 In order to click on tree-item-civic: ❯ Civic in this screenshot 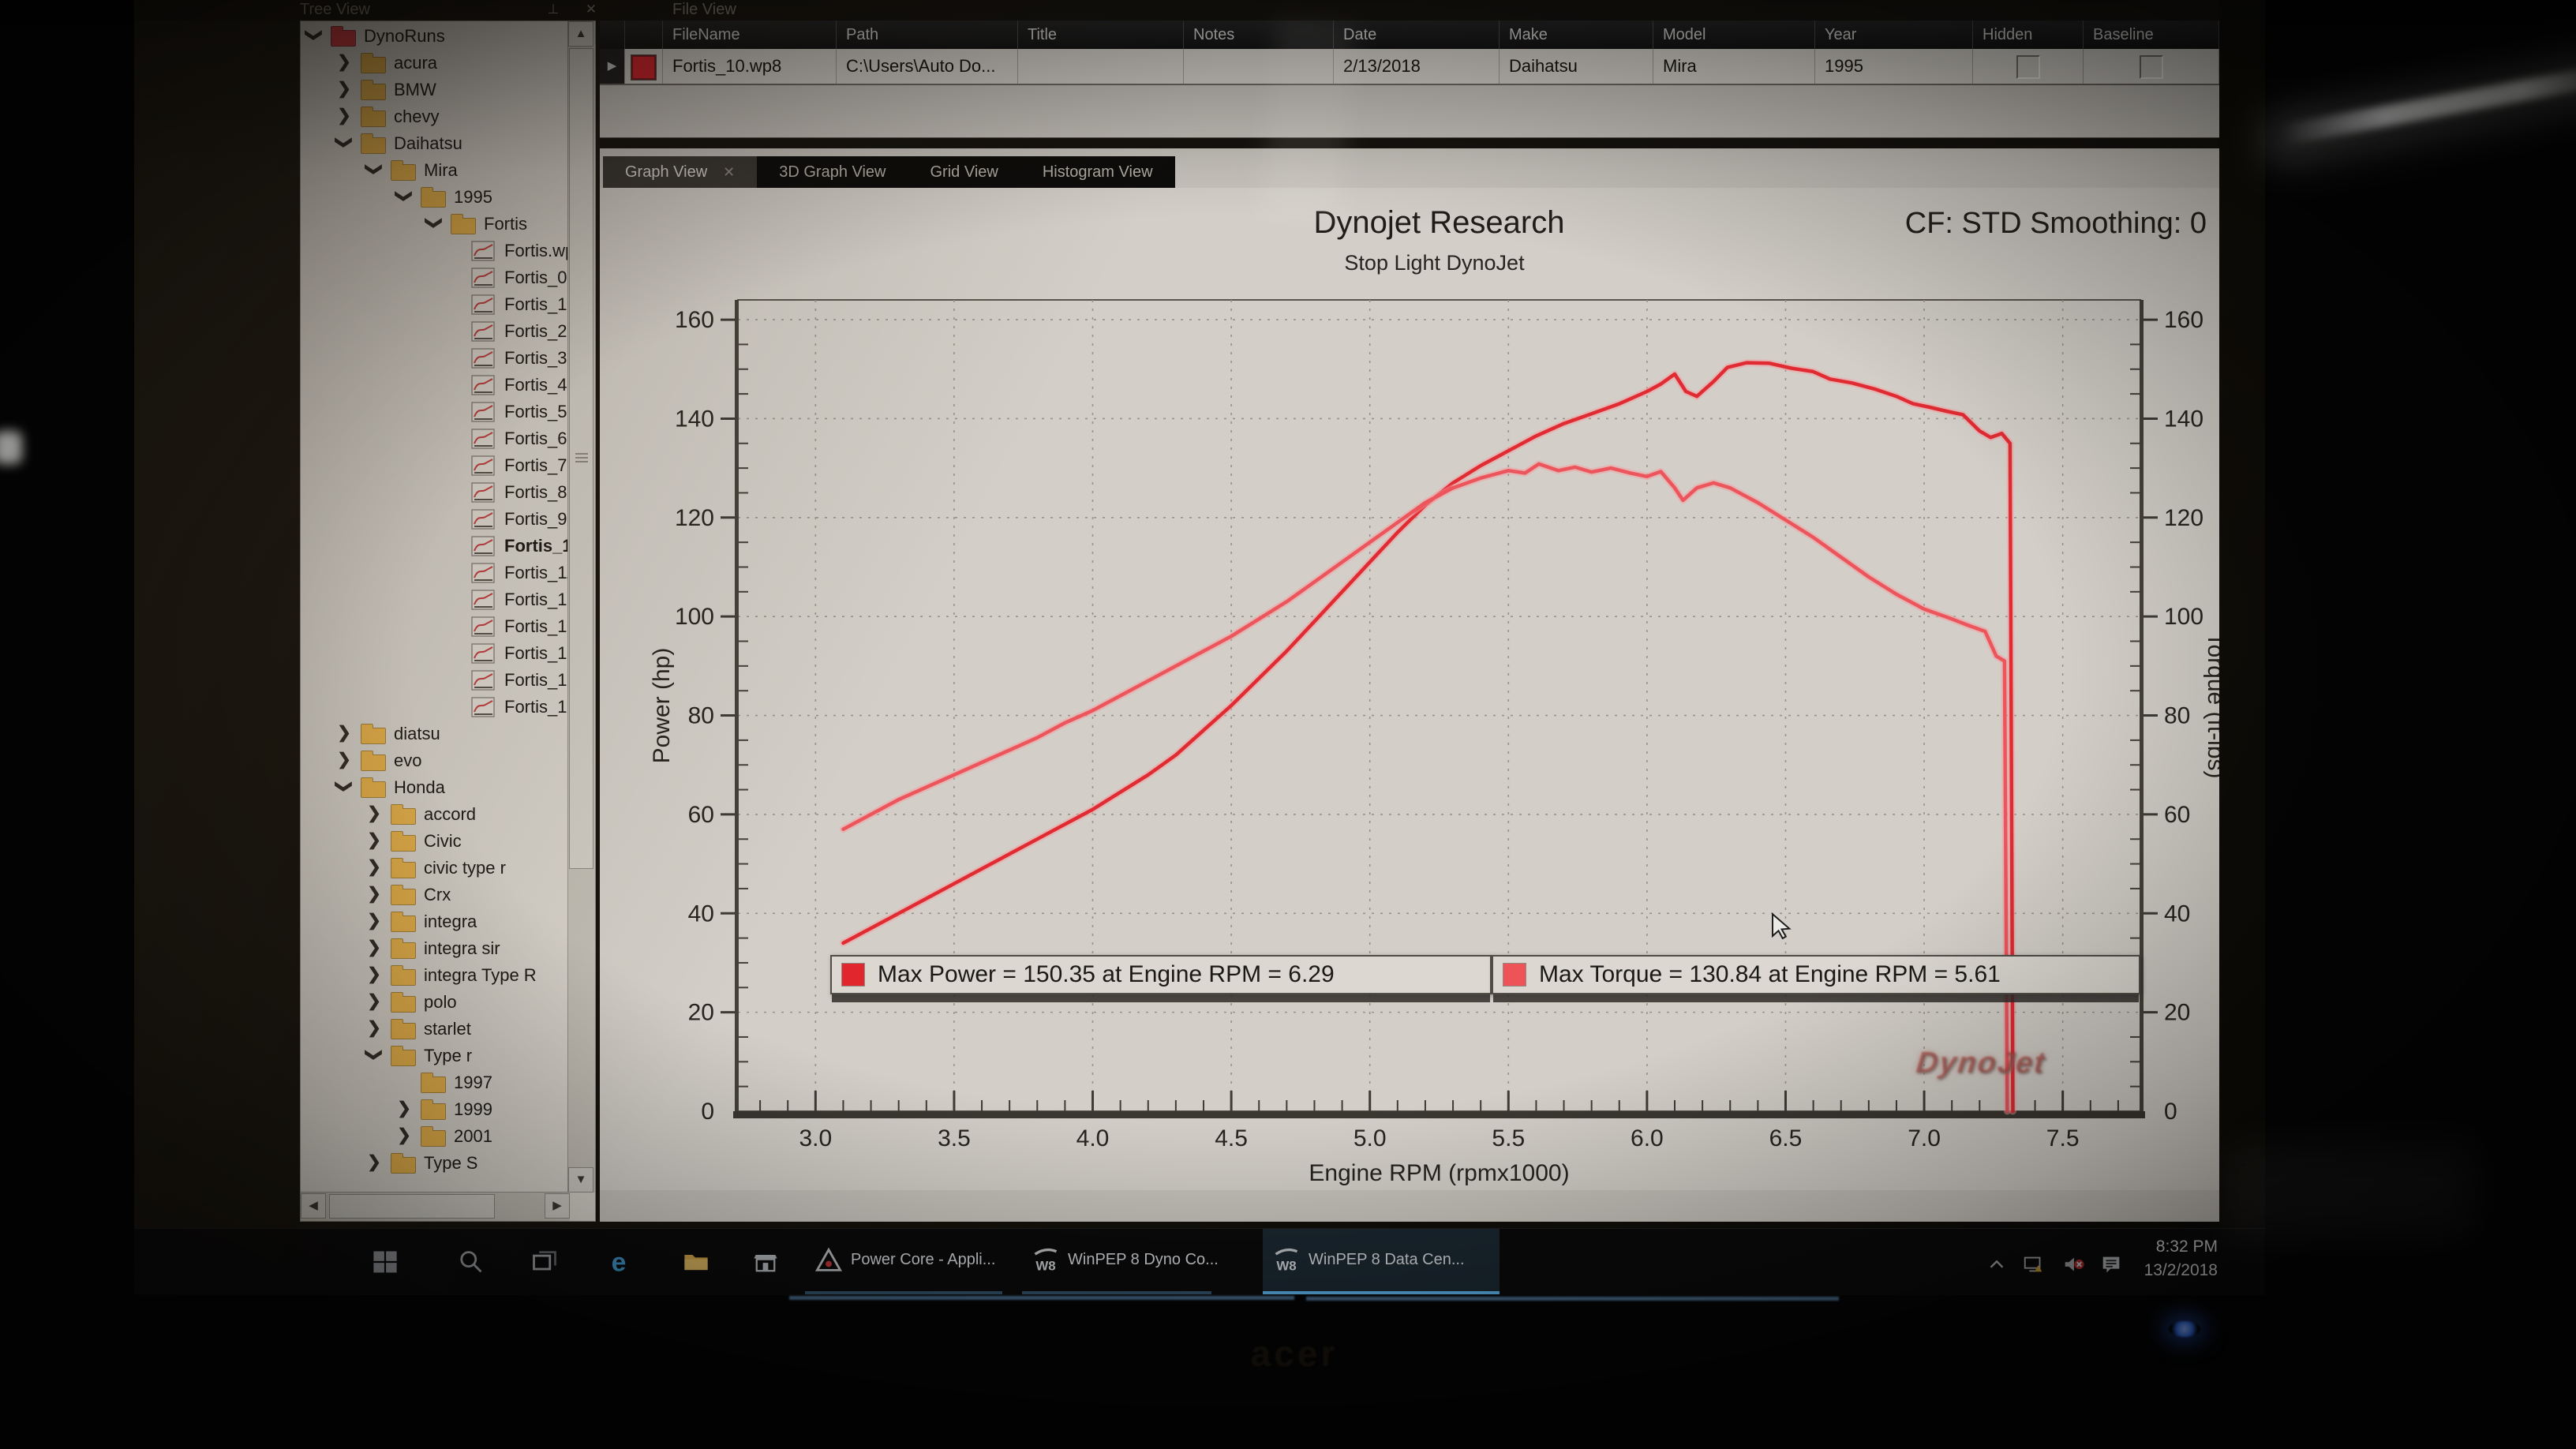, I will do `click(435, 841)`.